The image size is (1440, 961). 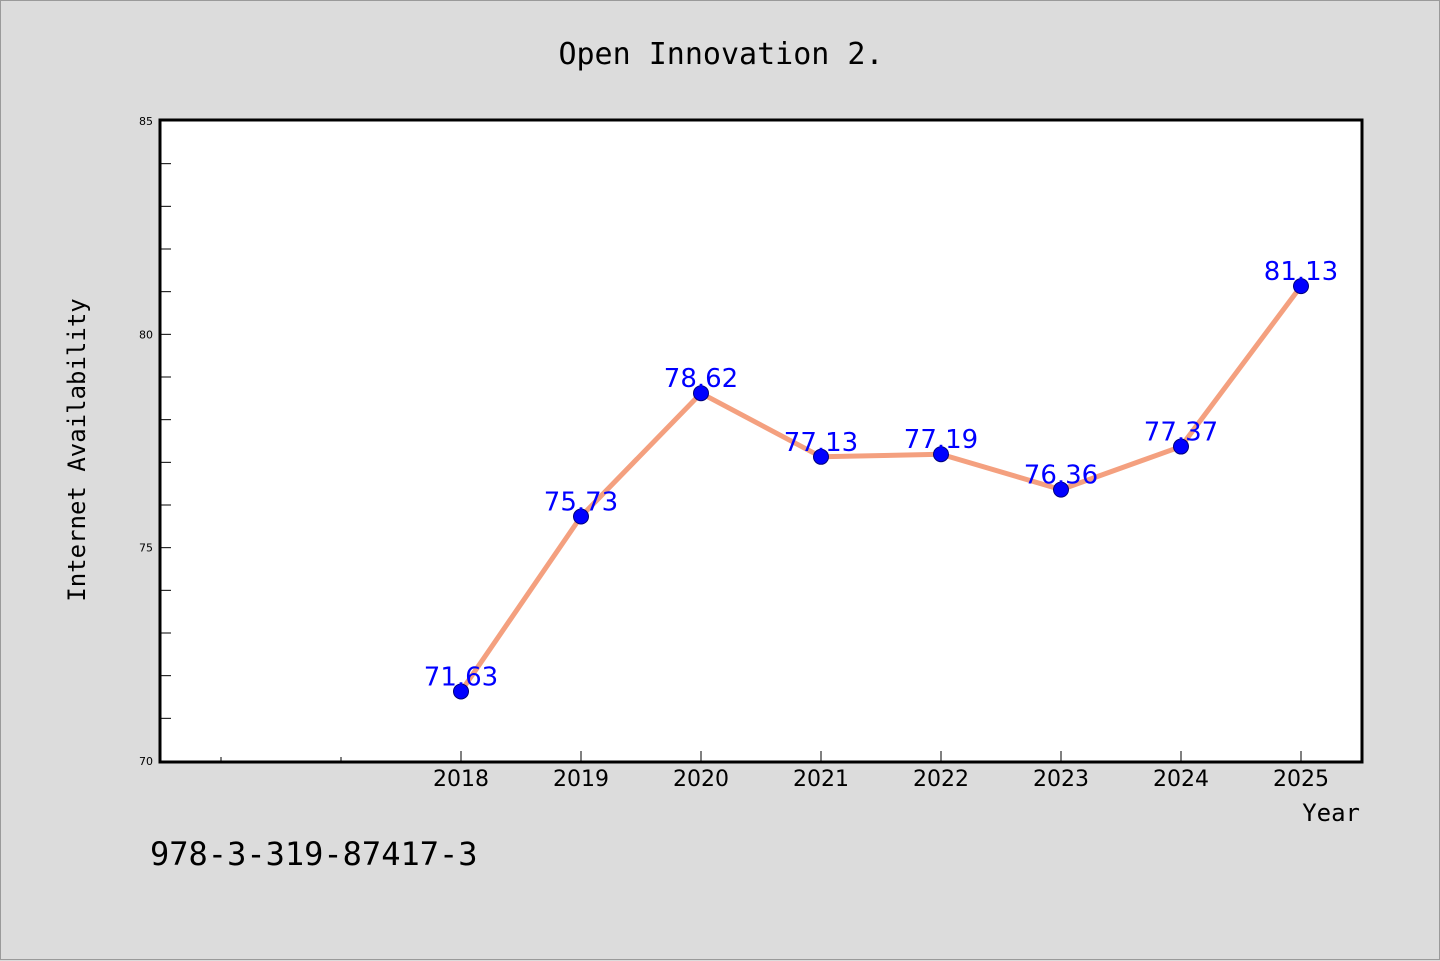 I want to click on x-tick-label: 2023, so click(x=1061, y=779).